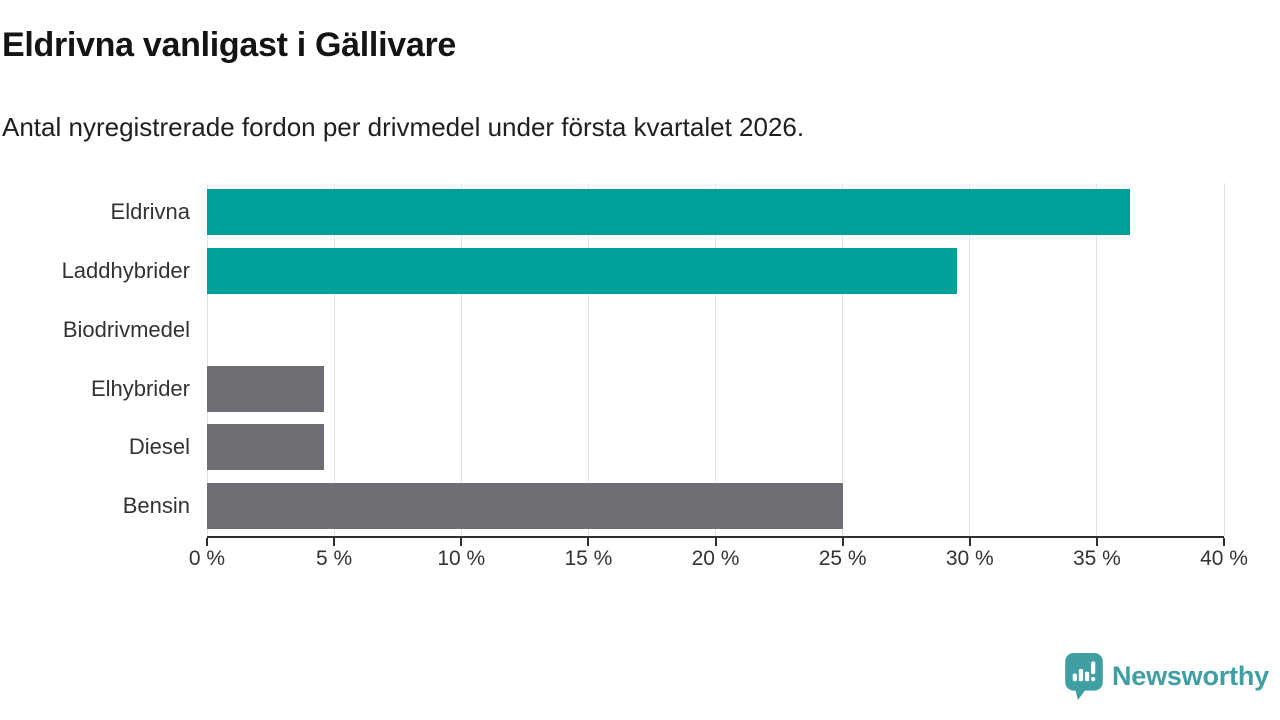 The height and width of the screenshot is (720, 1280). What do you see at coordinates (207, 558) in the screenshot?
I see `x-tick-label-0: 0 %` at bounding box center [207, 558].